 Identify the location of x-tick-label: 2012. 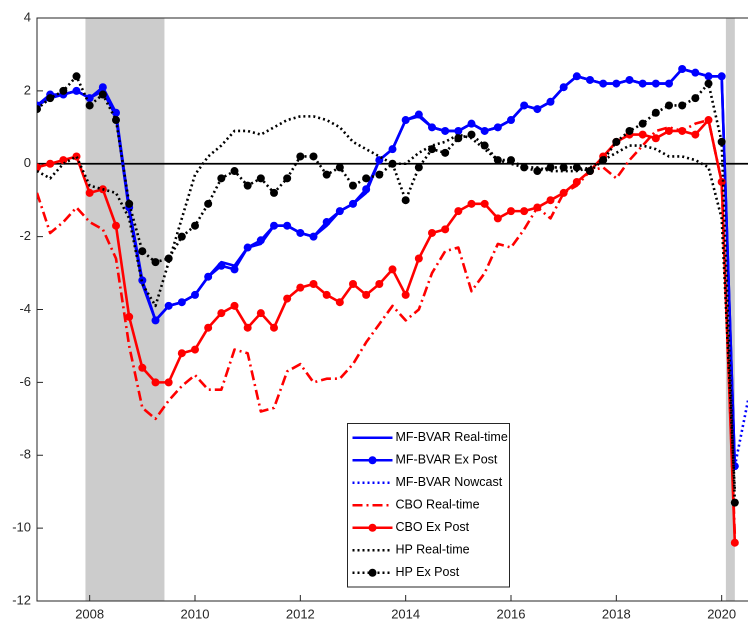
(300, 613).